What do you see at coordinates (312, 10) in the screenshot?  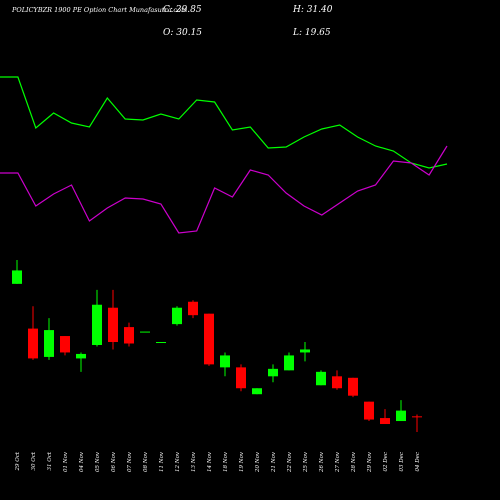 I see `high-label: H: 31.40` at bounding box center [312, 10].